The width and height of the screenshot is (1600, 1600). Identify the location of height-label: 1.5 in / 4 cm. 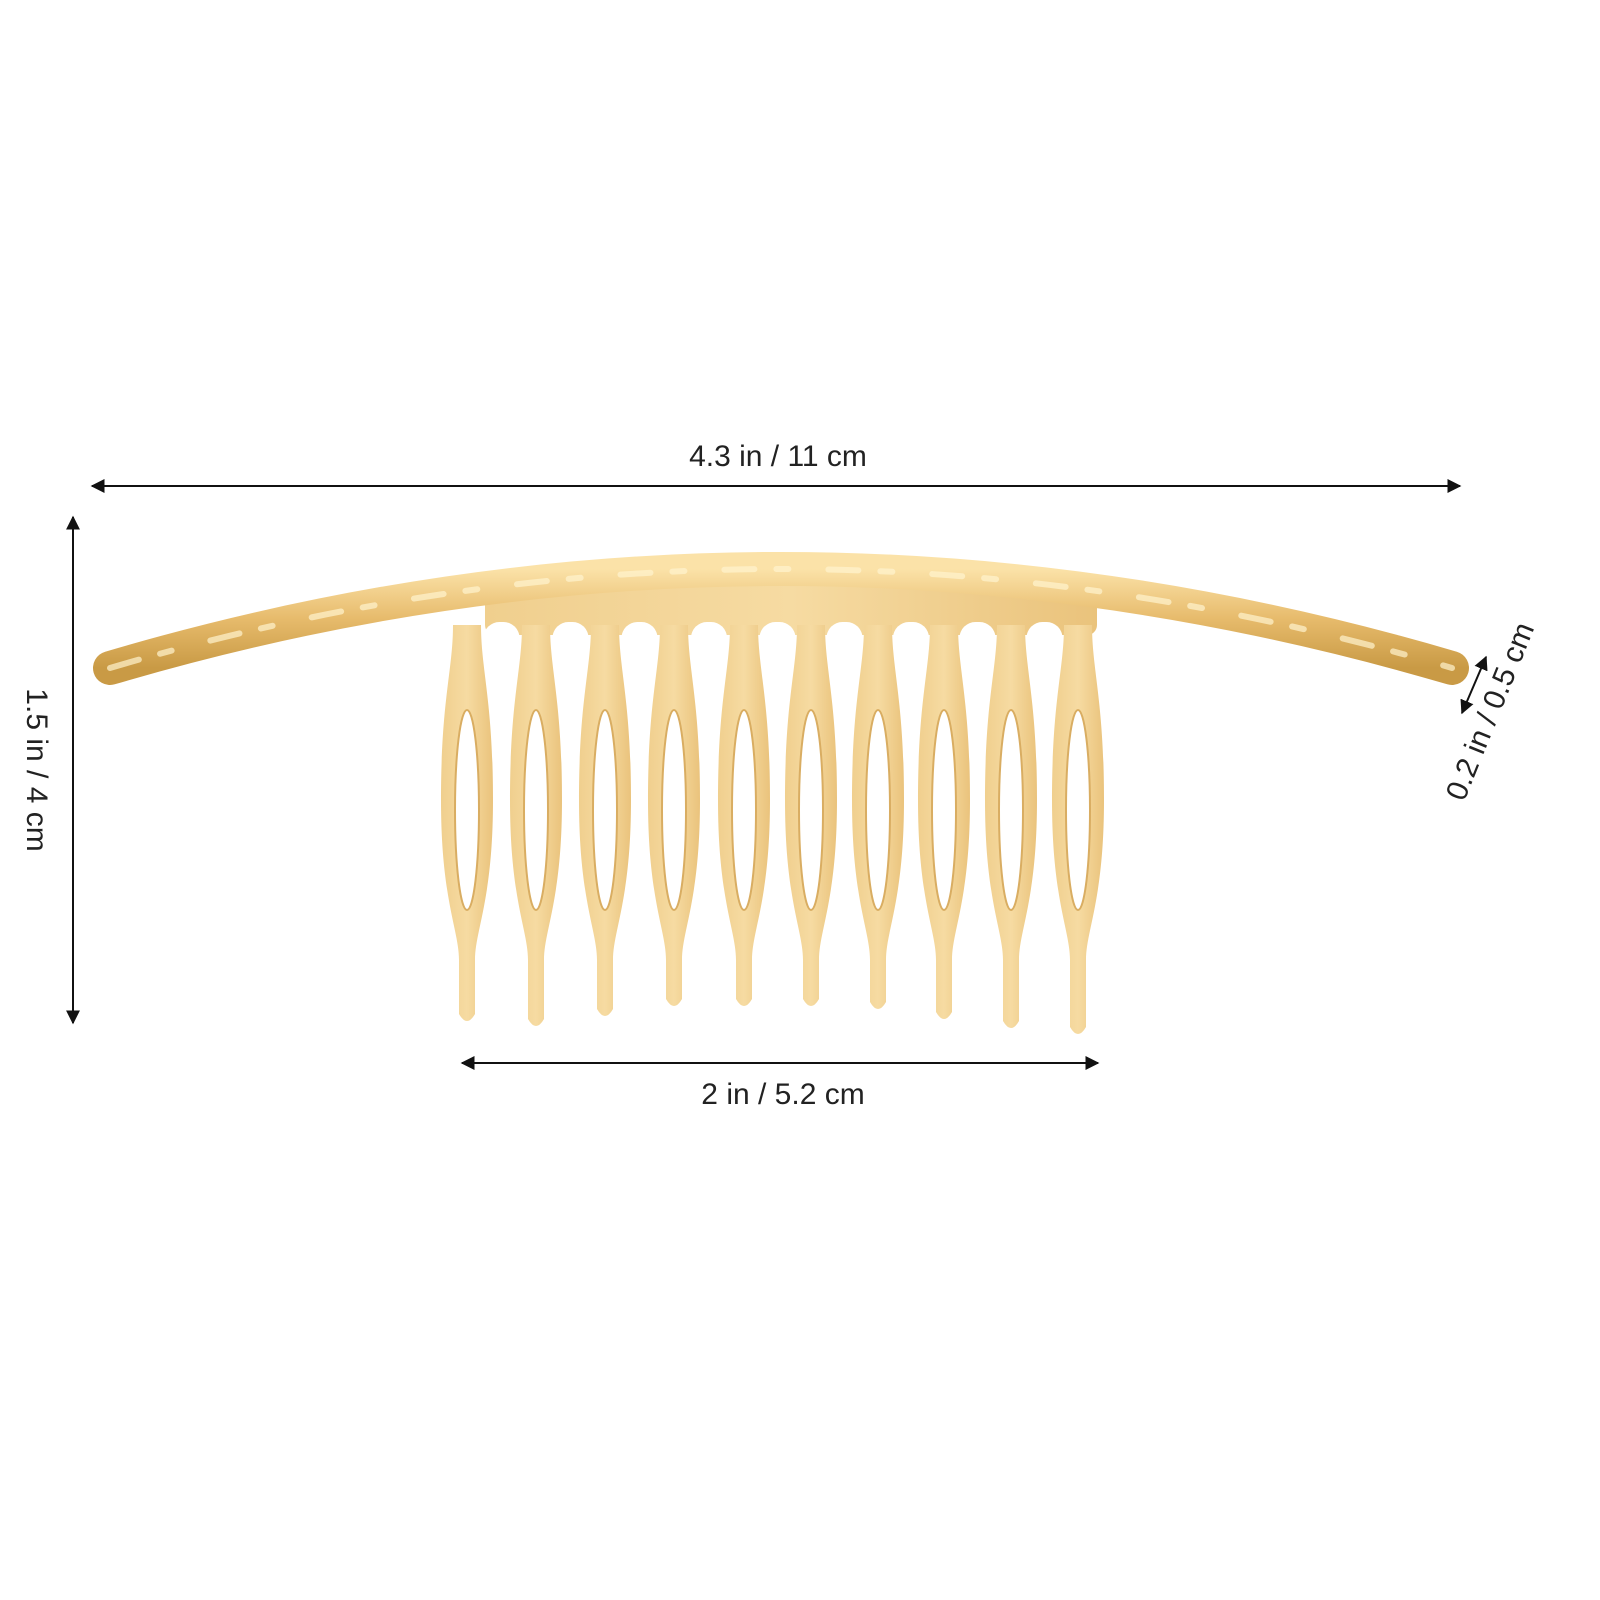
(36, 769).